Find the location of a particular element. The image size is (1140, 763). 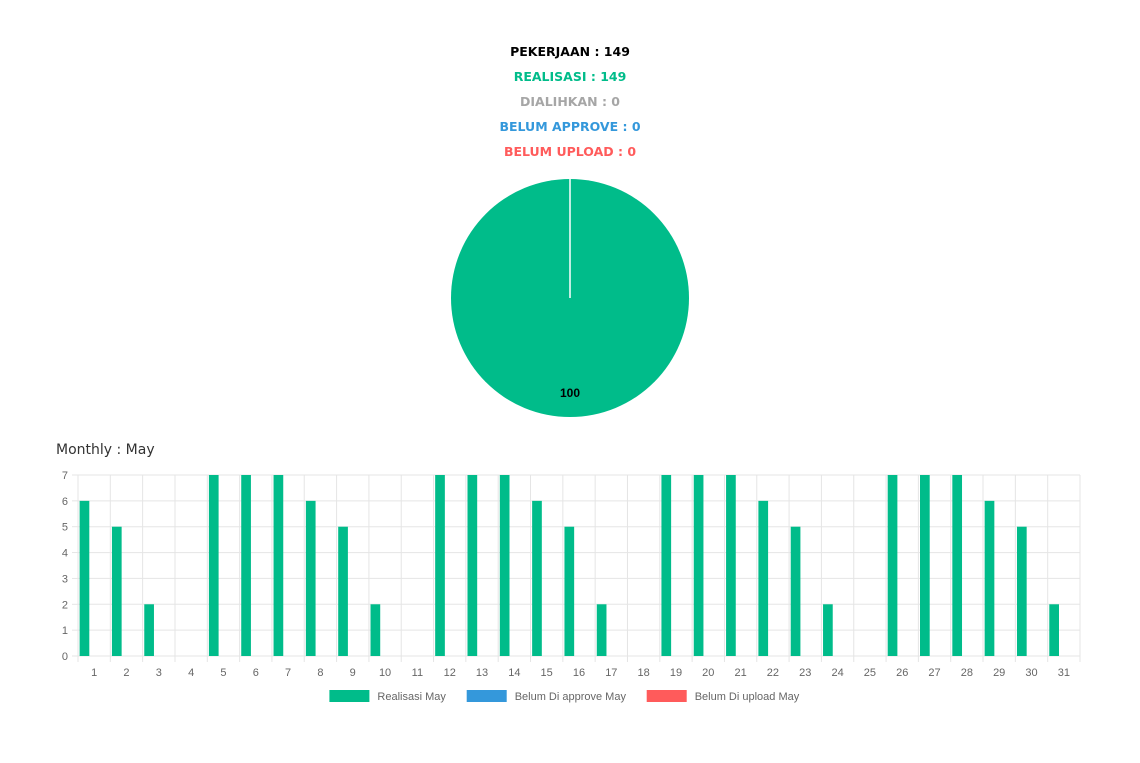

x-tick-label: 12 is located at coordinates (450, 673).